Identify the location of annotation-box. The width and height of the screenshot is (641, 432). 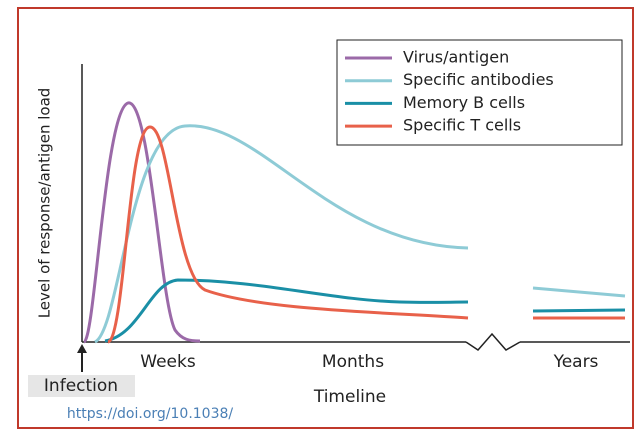
(81, 386).